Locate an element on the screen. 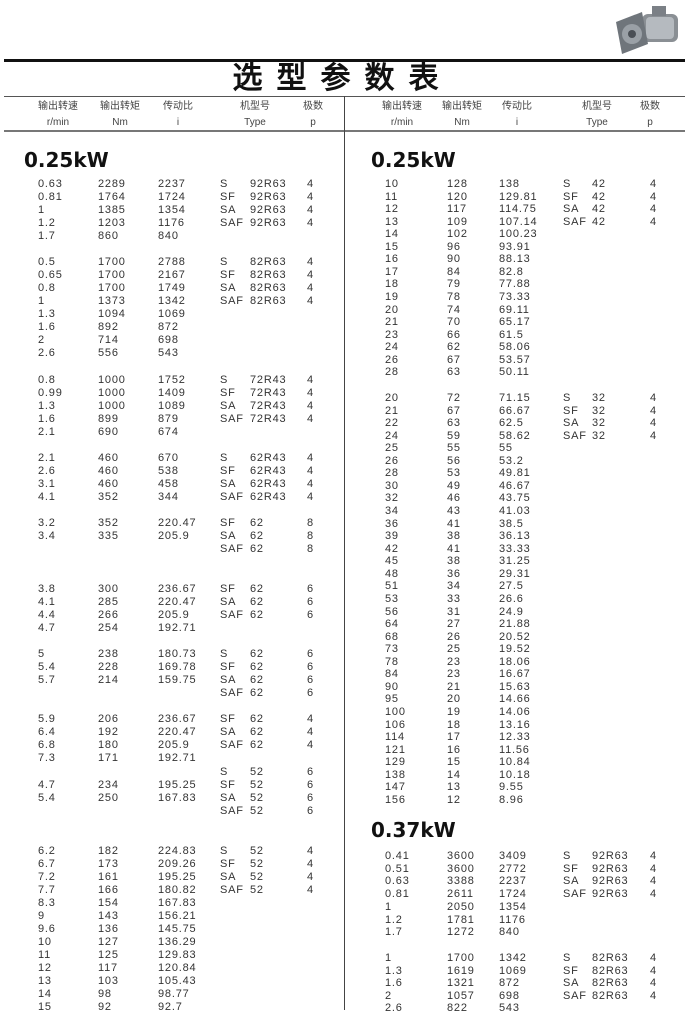  speed-cell: 9 is located at coordinates (41, 916).